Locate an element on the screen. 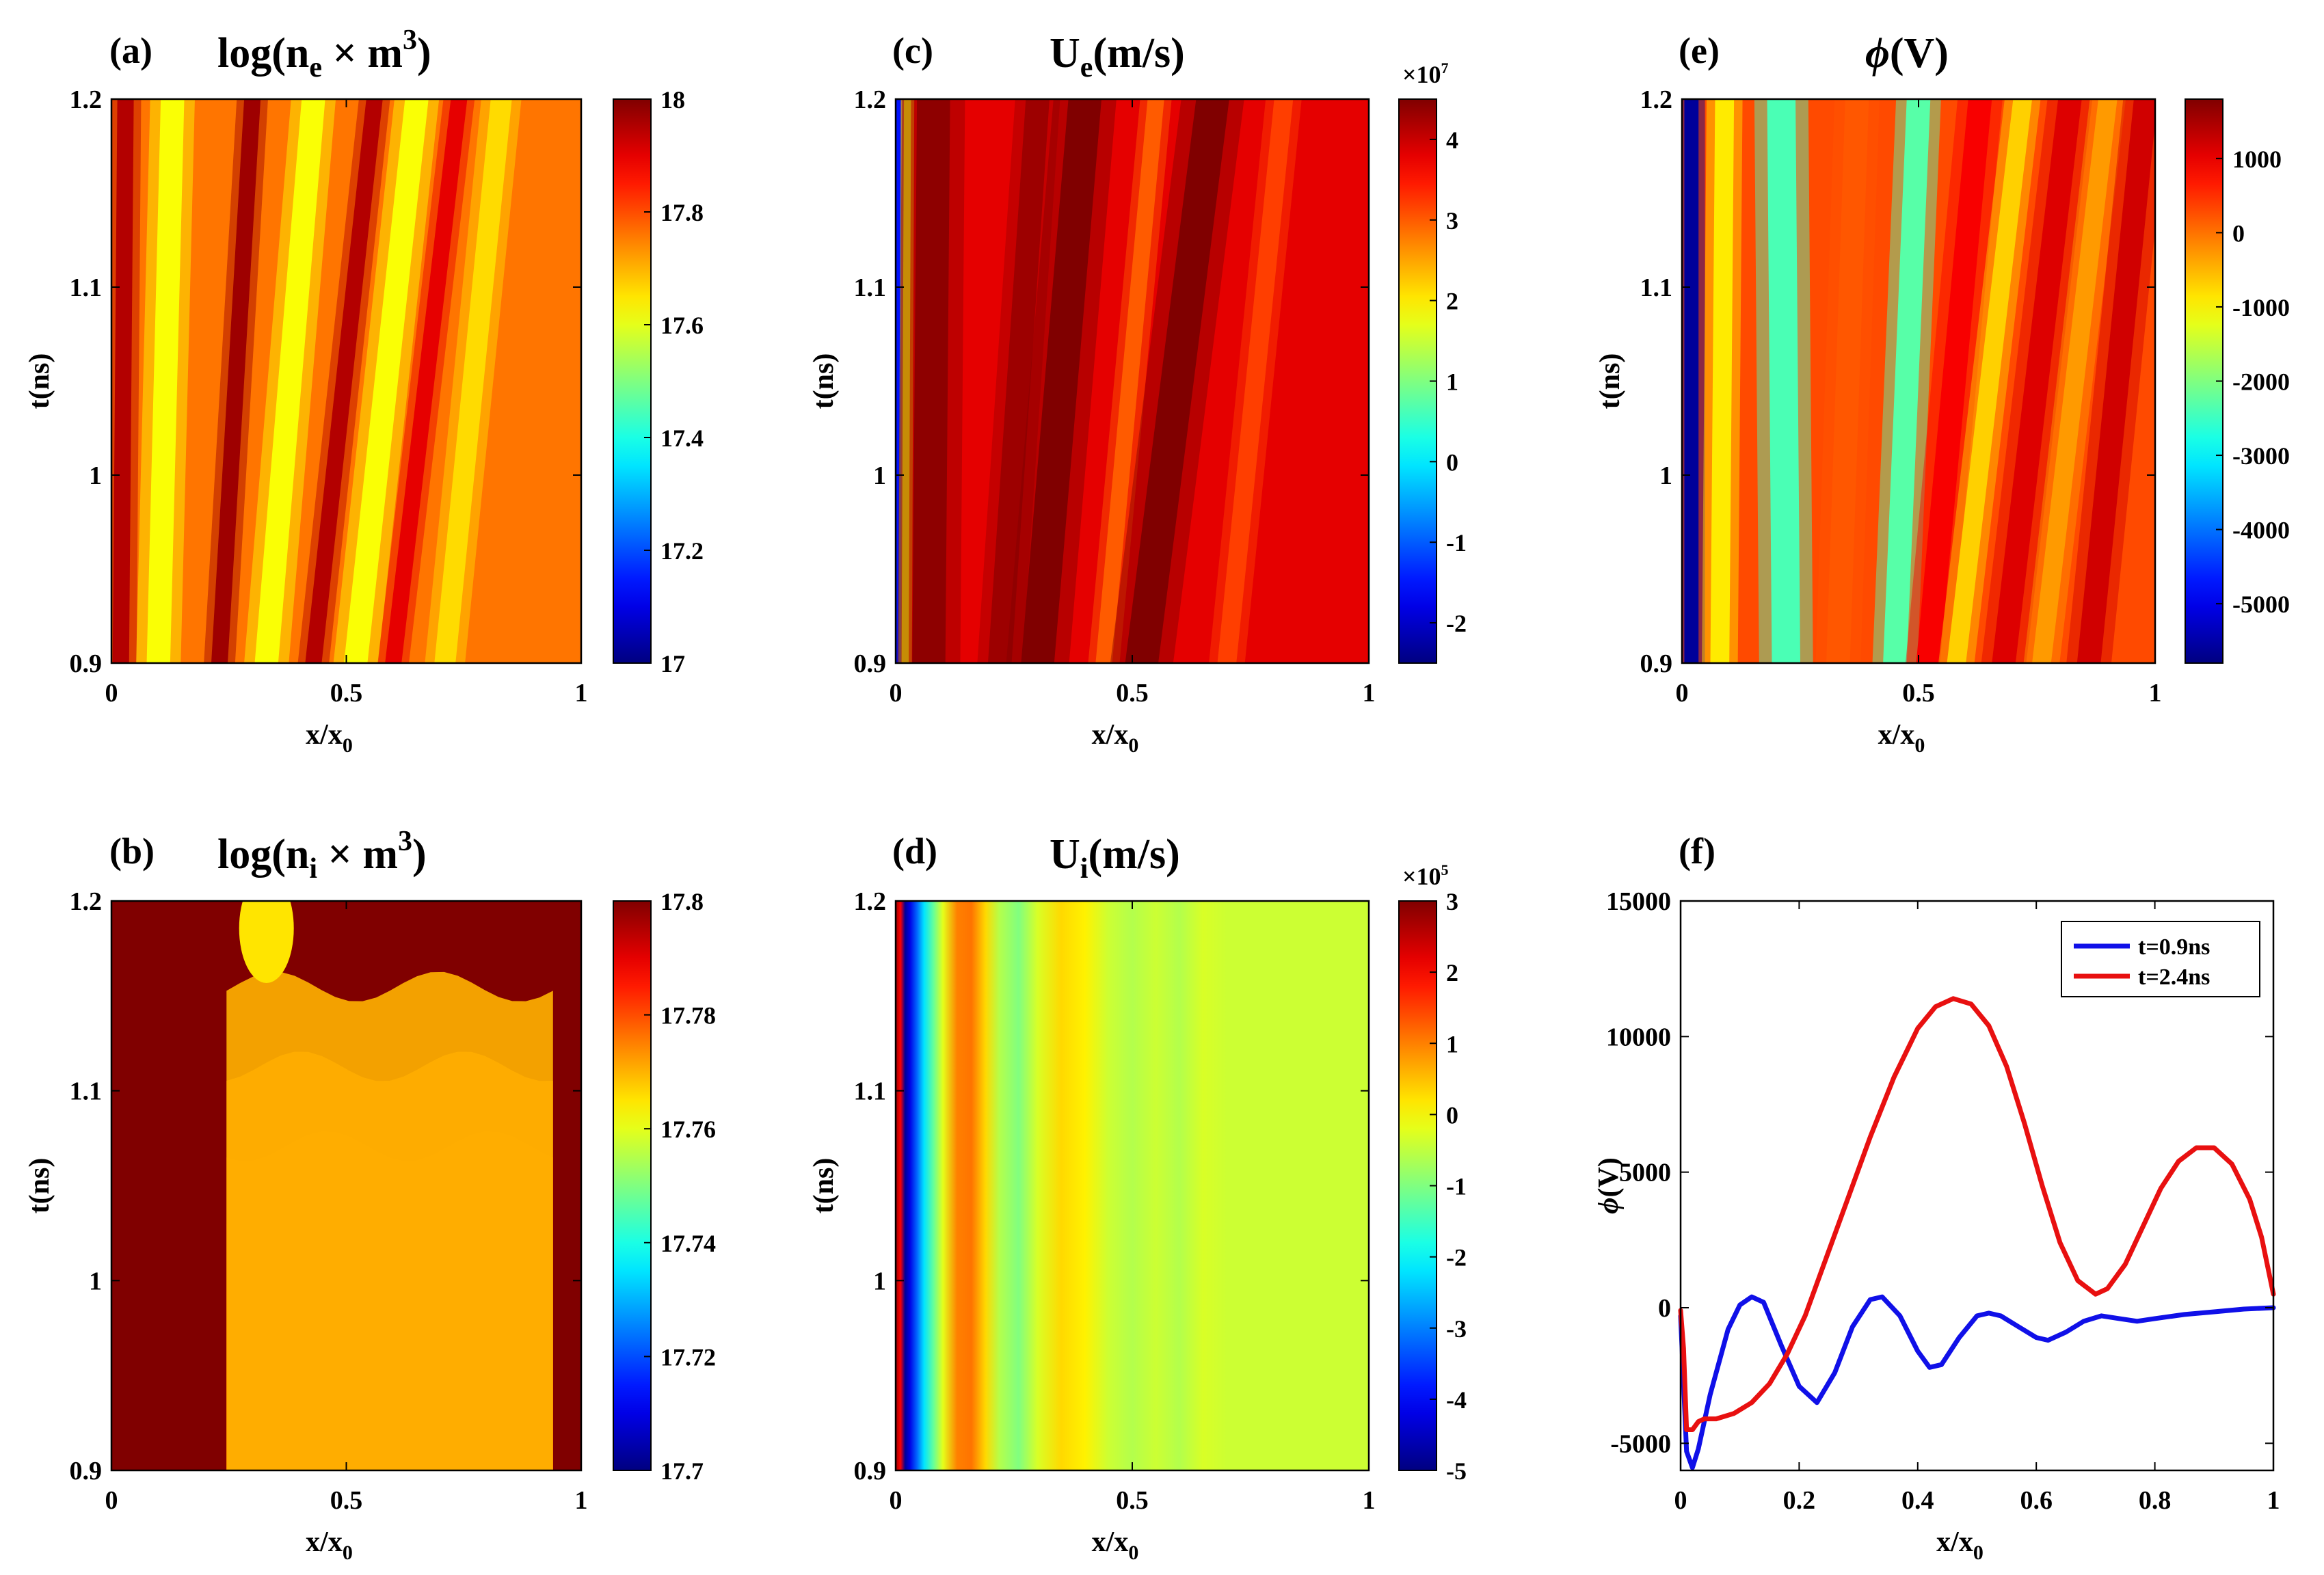  colorbar-tick-label: 17.74 is located at coordinates (688, 1243).